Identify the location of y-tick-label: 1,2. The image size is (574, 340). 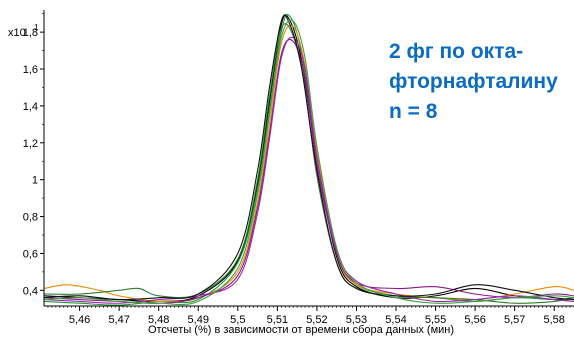
(30, 144).